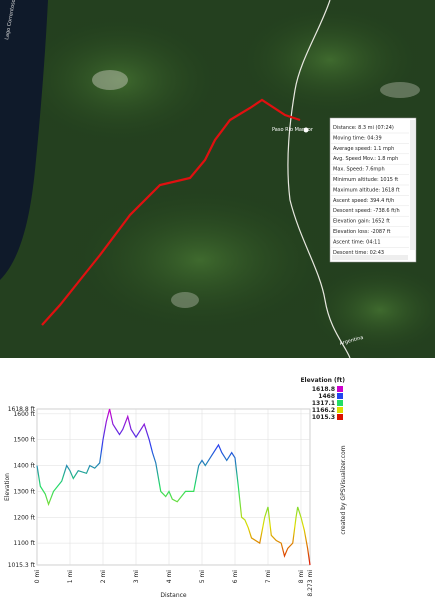  Describe the element at coordinates (363, 149) in the screenshot. I see `info-line: Average speed: 1.1 mph` at that location.